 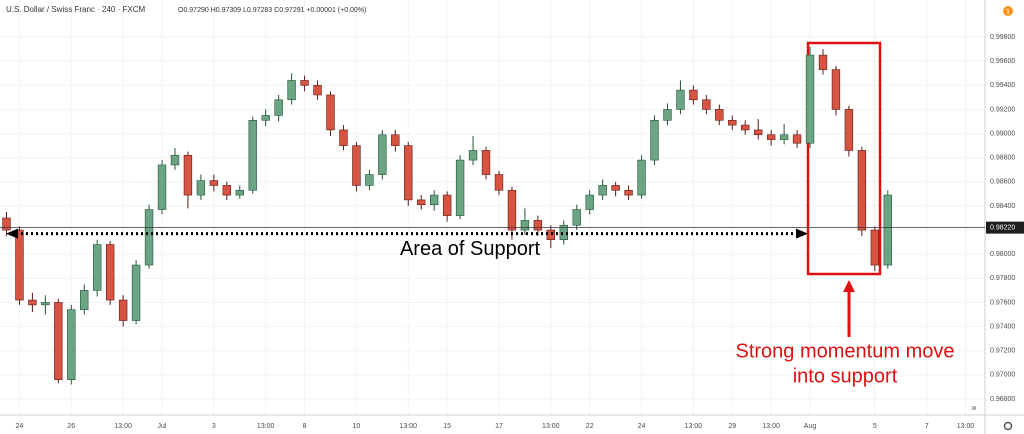 I want to click on momentum-annotation: into support, so click(x=845, y=376).